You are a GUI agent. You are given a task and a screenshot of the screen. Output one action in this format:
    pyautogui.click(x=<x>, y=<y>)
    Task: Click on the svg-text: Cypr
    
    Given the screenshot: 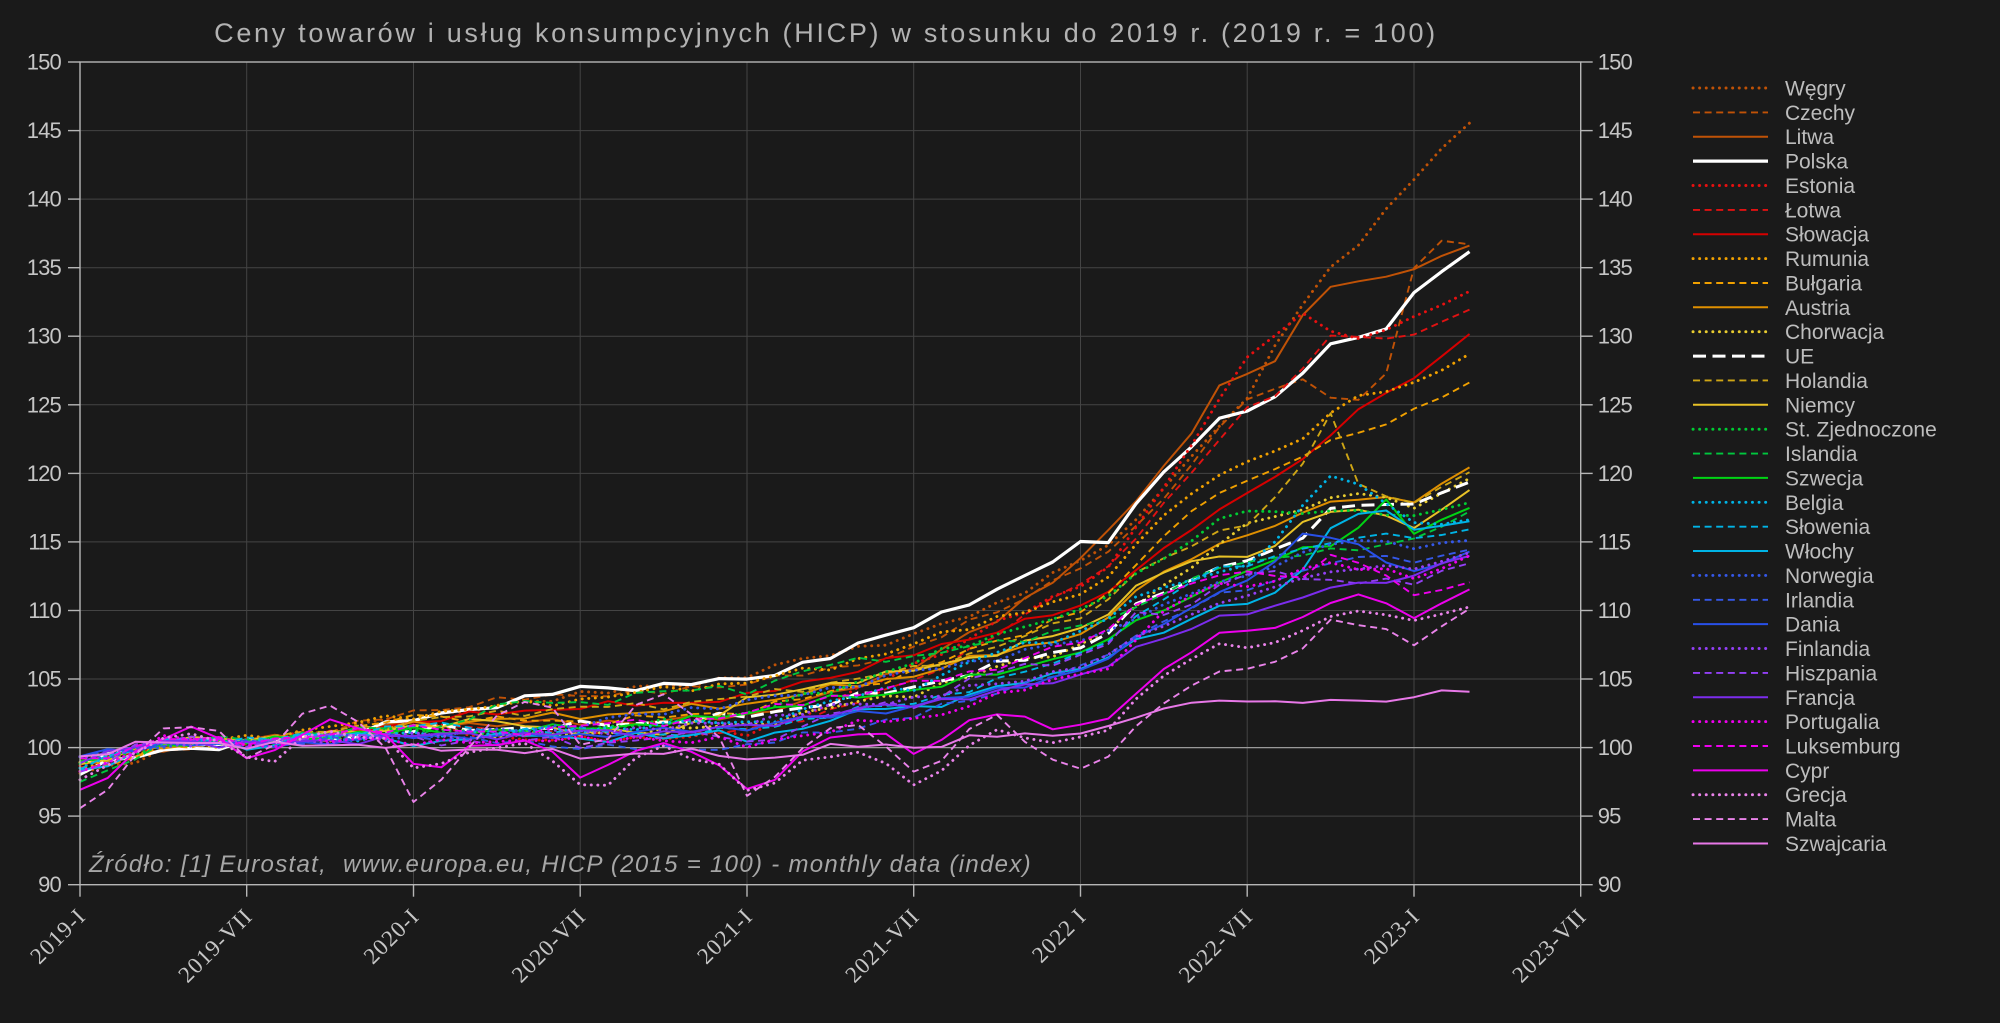 What is the action you would take?
    pyautogui.click(x=1807, y=771)
    